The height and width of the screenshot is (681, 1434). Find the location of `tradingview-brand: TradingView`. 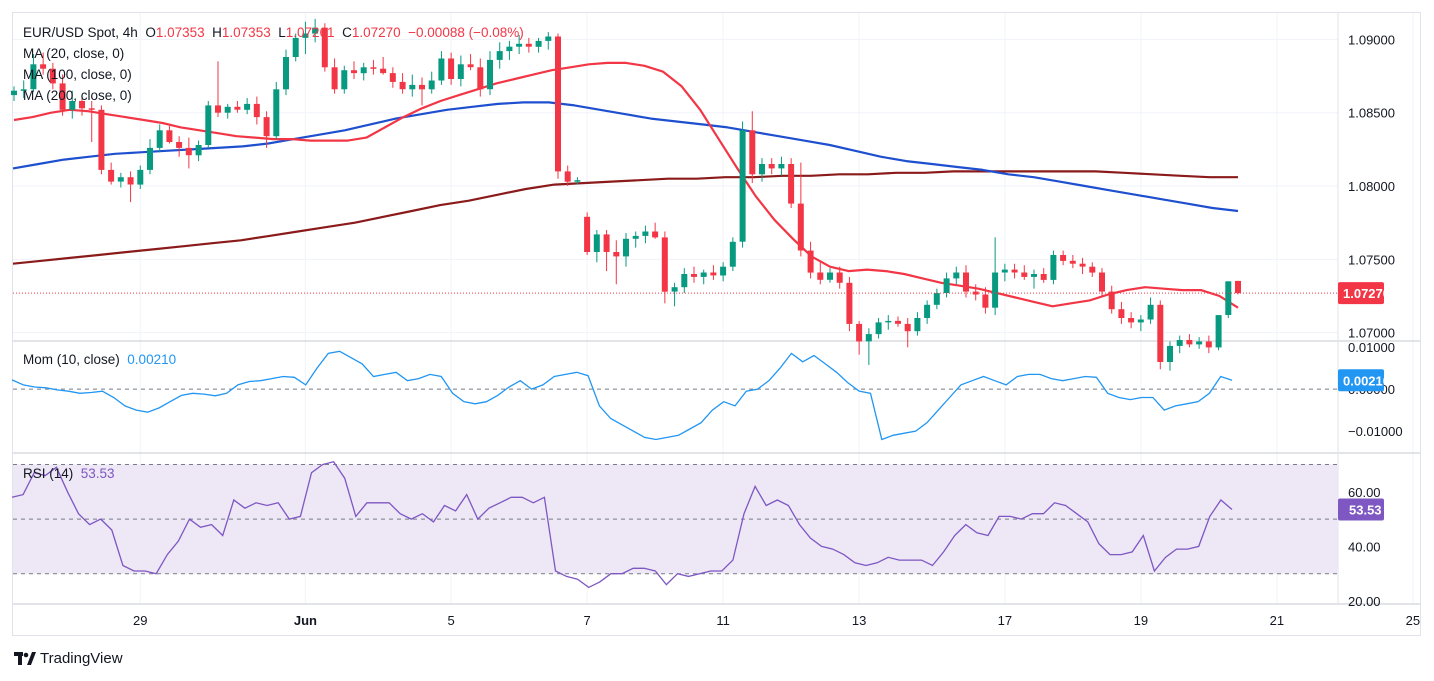

tradingview-brand: TradingView is located at coordinates (68, 658).